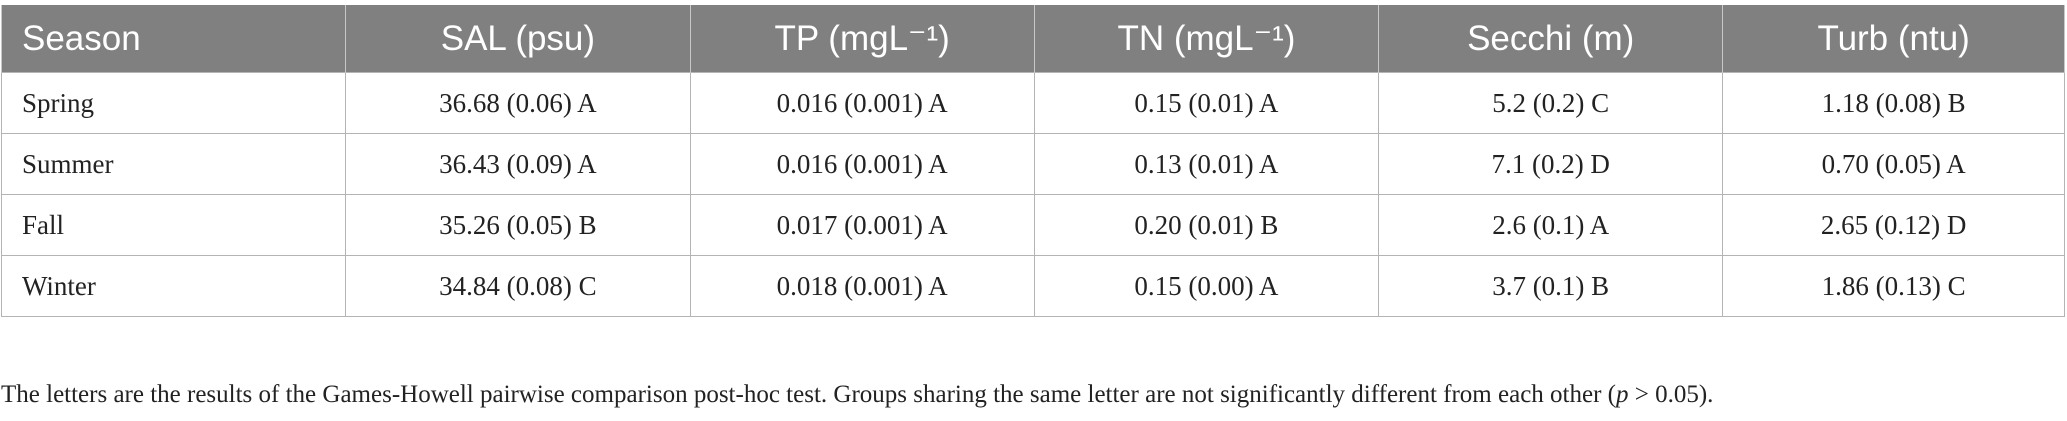  What do you see at coordinates (1206, 225) in the screenshot?
I see `tn-cell: 0.20 (0.01) B` at bounding box center [1206, 225].